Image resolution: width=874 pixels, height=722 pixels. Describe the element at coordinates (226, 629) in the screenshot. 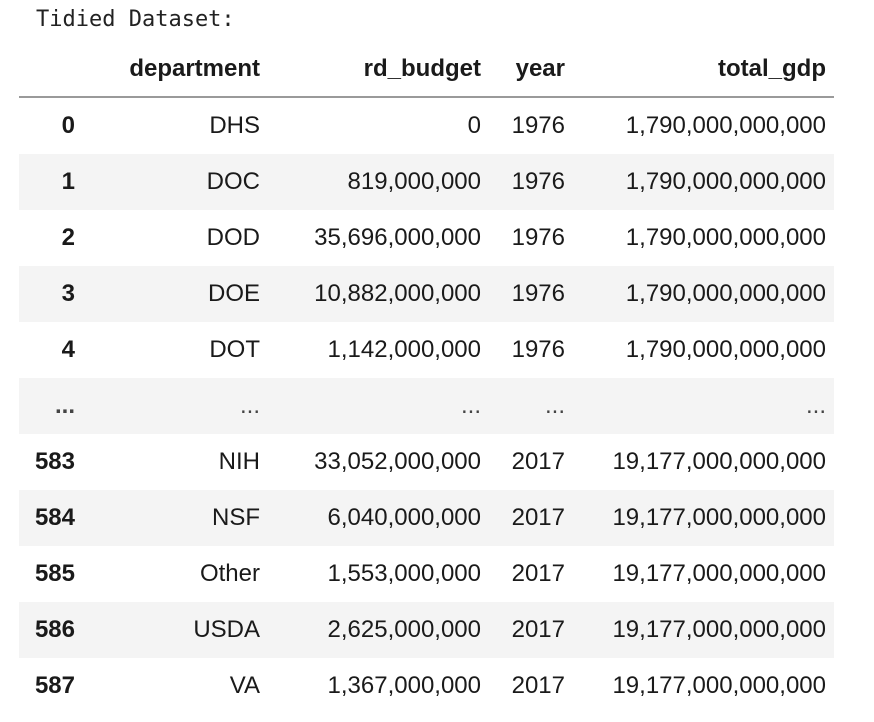

I see `cell-department: USDA` at that location.